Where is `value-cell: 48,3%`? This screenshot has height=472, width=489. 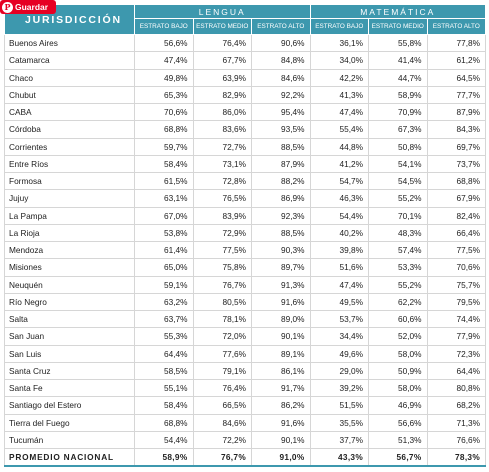
value-cell: 48,3% is located at coordinates (398, 233).